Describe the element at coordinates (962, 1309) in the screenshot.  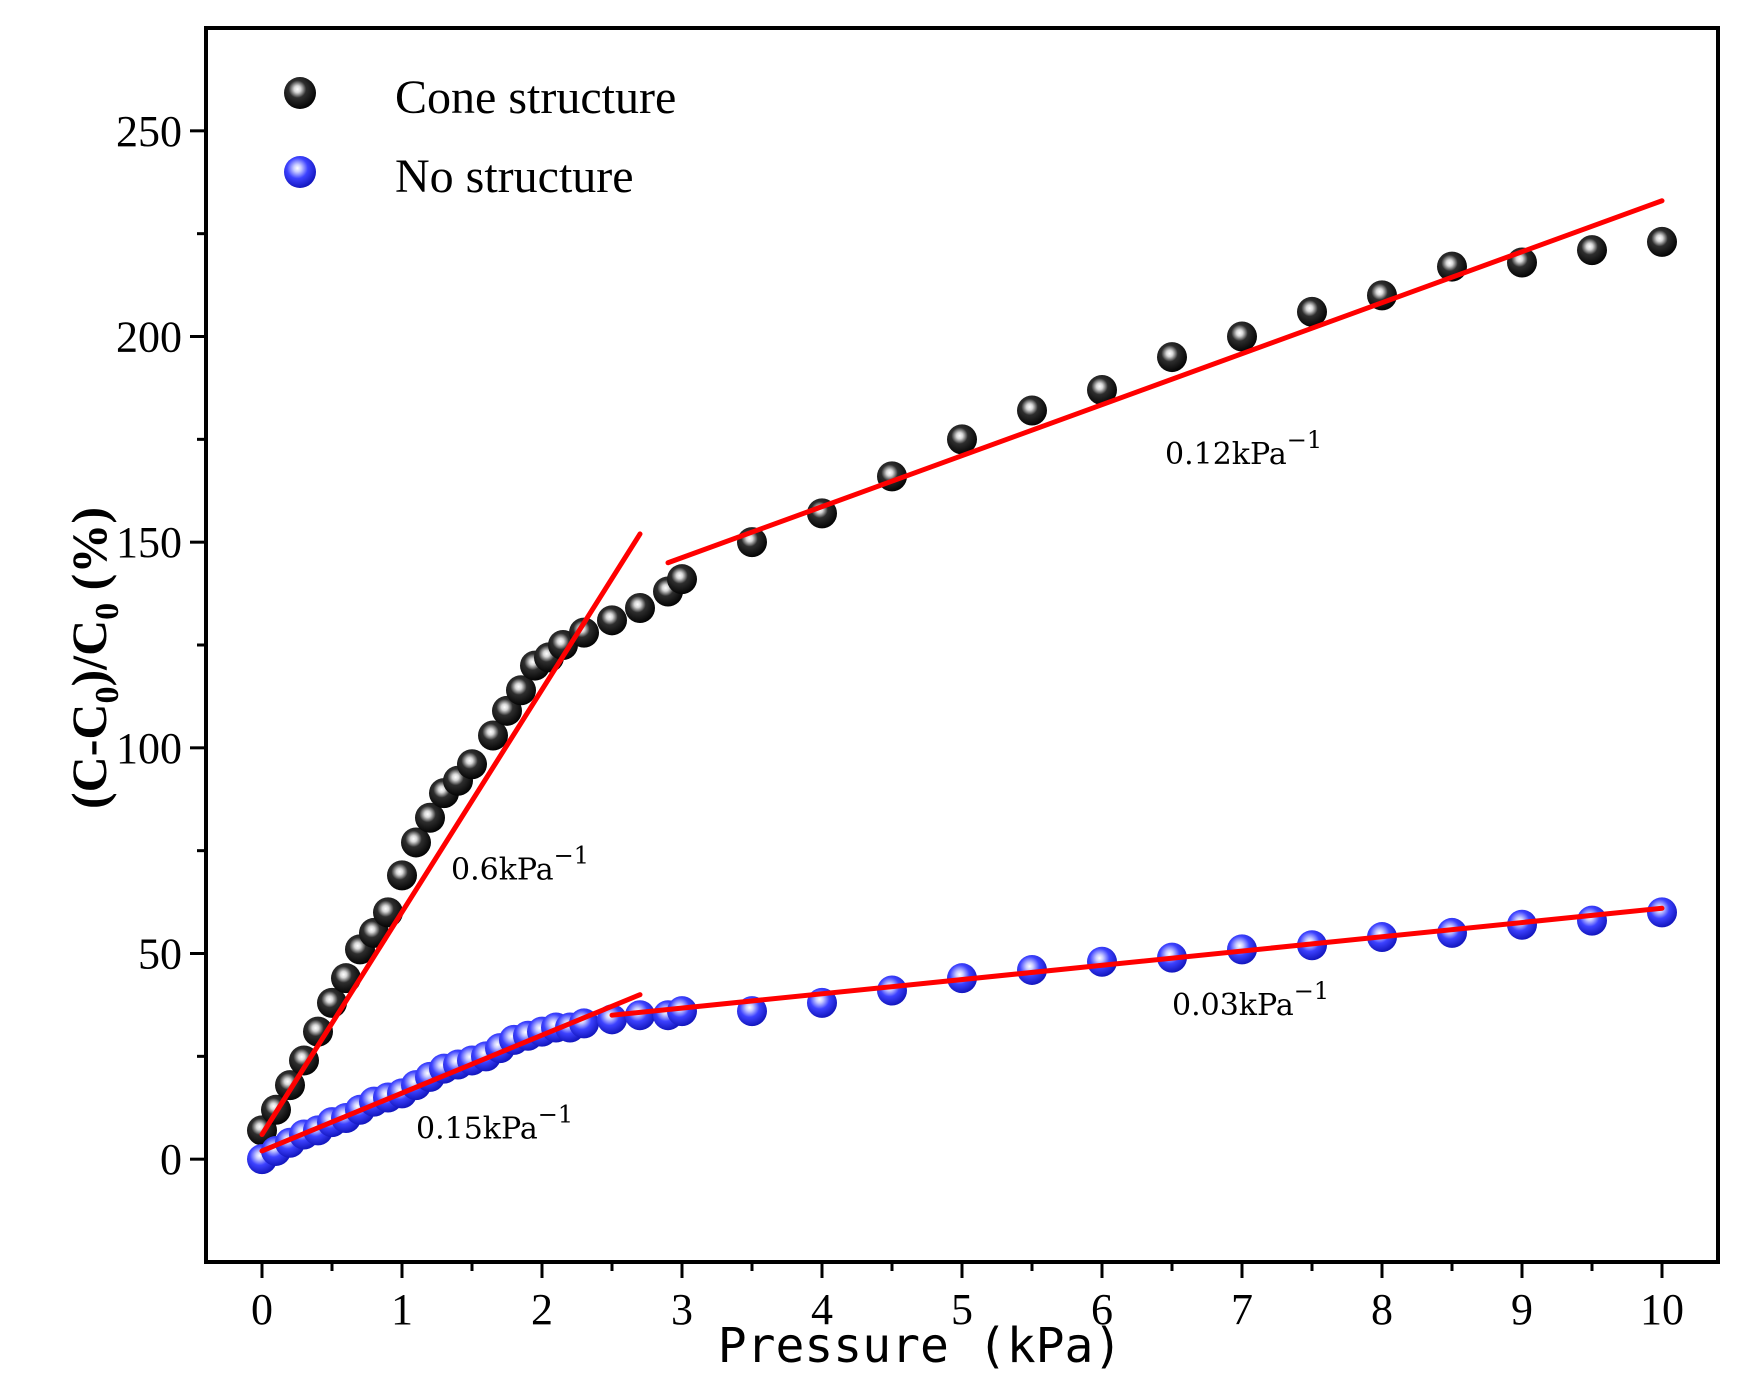
I see `x-tick-label: 5` at that location.